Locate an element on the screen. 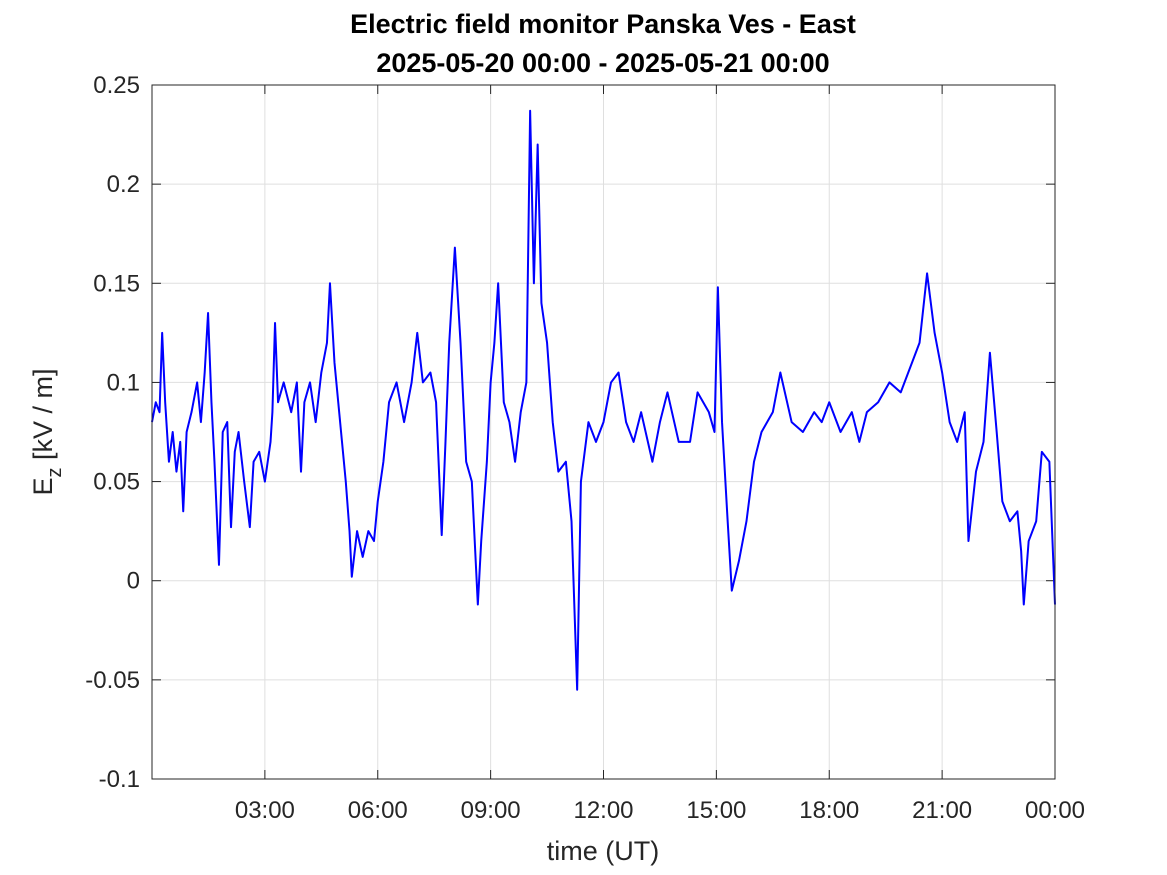  y-tick-label: 0 is located at coordinates (133, 581).